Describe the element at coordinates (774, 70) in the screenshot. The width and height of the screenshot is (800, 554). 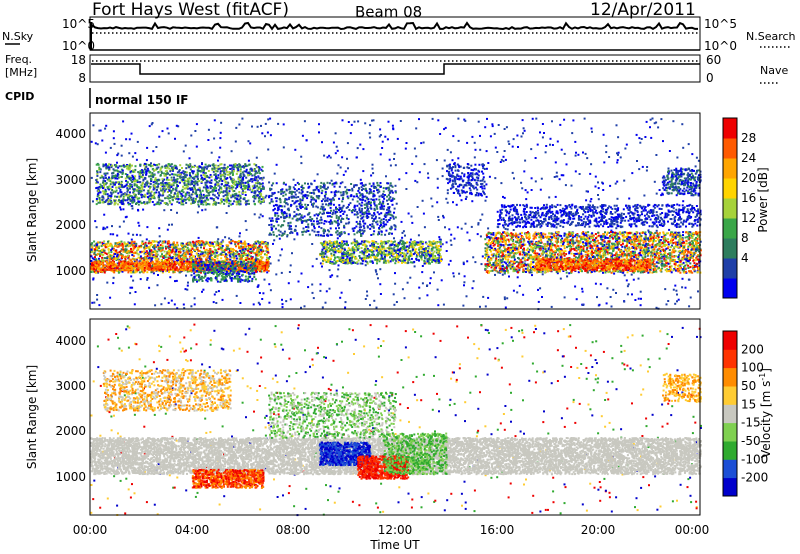
I see `nave-label: Nave` at that location.